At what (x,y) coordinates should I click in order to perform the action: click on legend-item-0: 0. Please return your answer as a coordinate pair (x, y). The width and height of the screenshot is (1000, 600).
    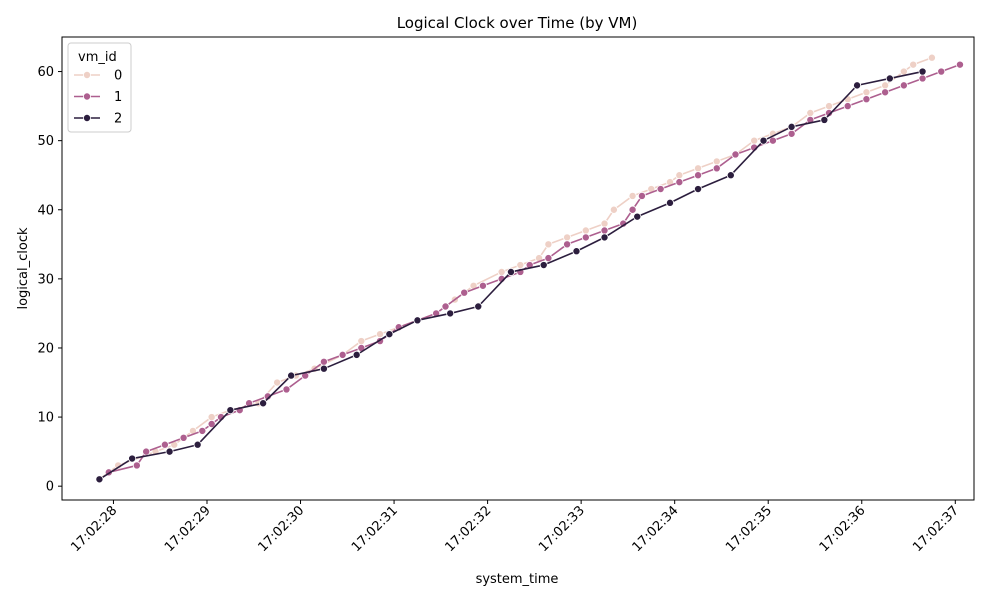
    Looking at the image, I should click on (98, 76).